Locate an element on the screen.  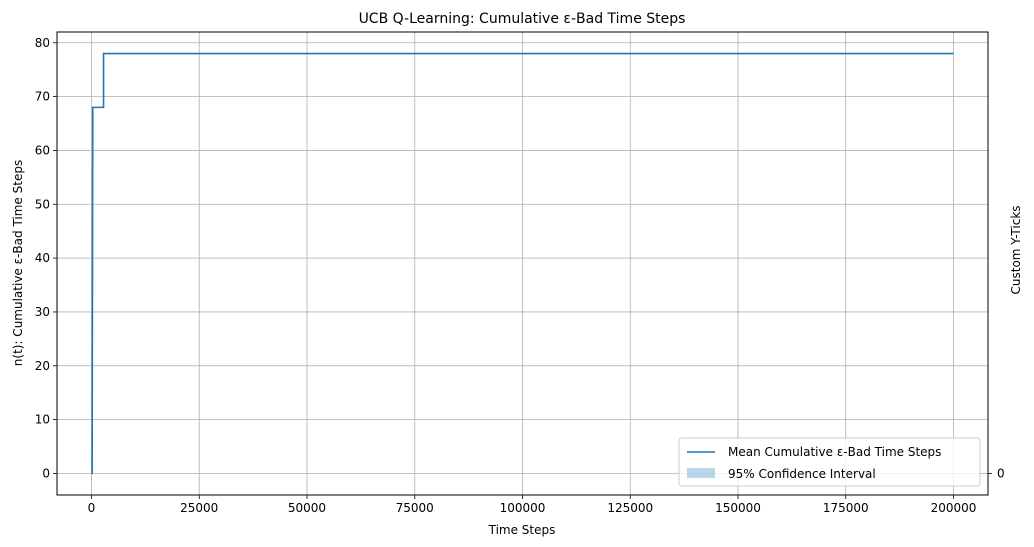
y-tick-label: 20 is located at coordinates (42, 366).